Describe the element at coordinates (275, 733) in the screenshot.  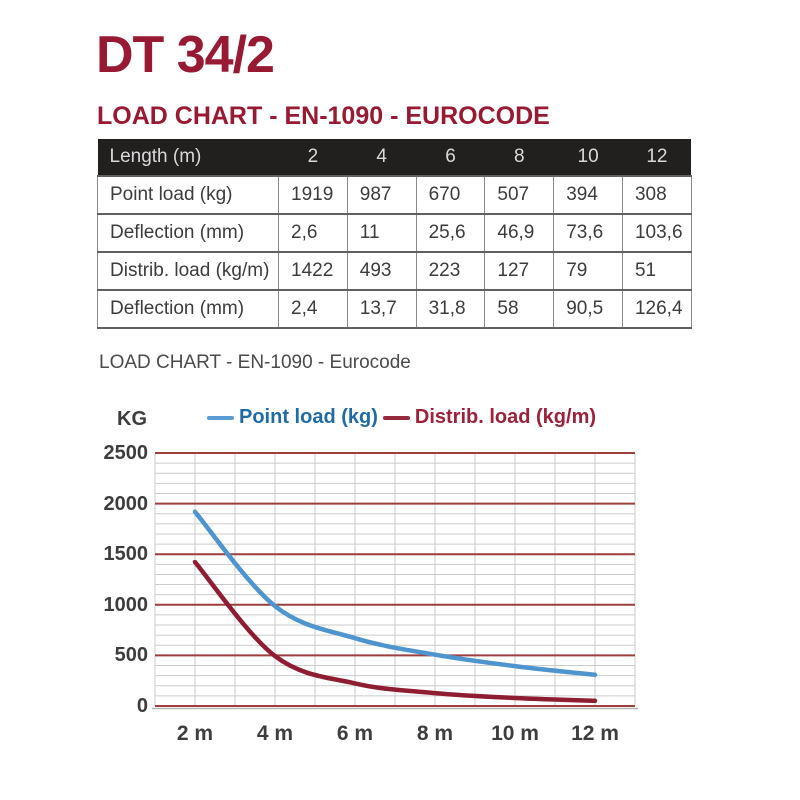
I see `x-tick-label: 4 m` at that location.